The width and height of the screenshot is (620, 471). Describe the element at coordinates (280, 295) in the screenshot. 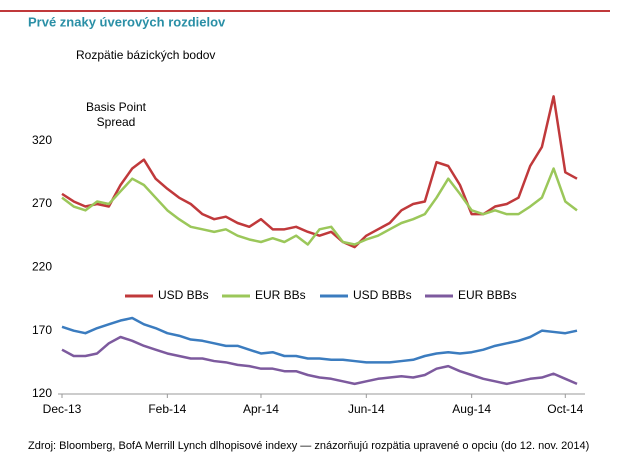

I see `legend-label: EUR BBs` at that location.